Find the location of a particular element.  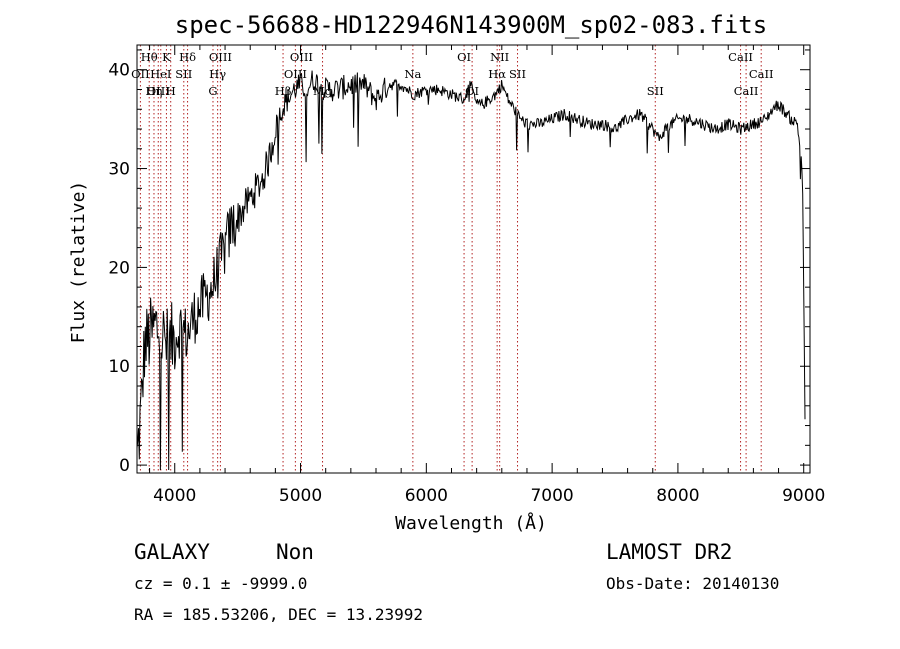

x-tick-label: 6000 is located at coordinates (426, 496).